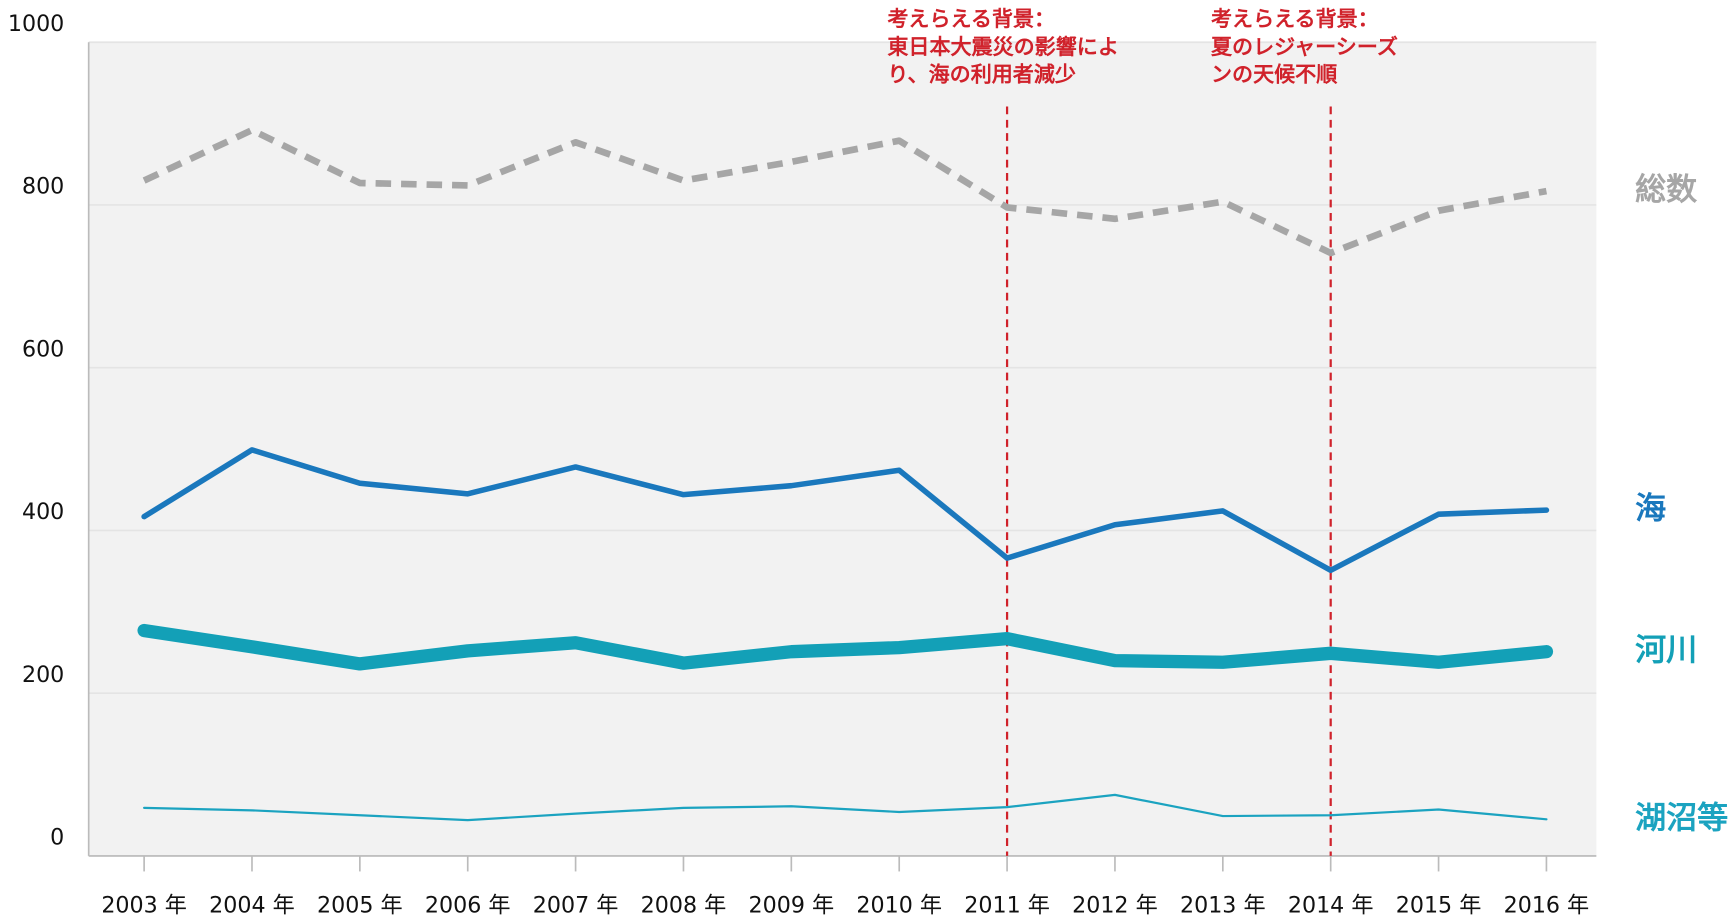  What do you see at coordinates (981, 73) in the screenshot?
I see `annotation-text: り、海の利用者減少` at bounding box center [981, 73].